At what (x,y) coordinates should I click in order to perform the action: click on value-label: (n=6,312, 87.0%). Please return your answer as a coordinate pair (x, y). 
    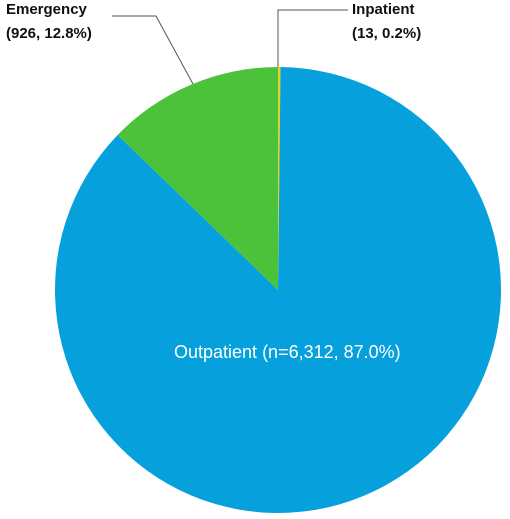
    Looking at the image, I should click on (331, 352).